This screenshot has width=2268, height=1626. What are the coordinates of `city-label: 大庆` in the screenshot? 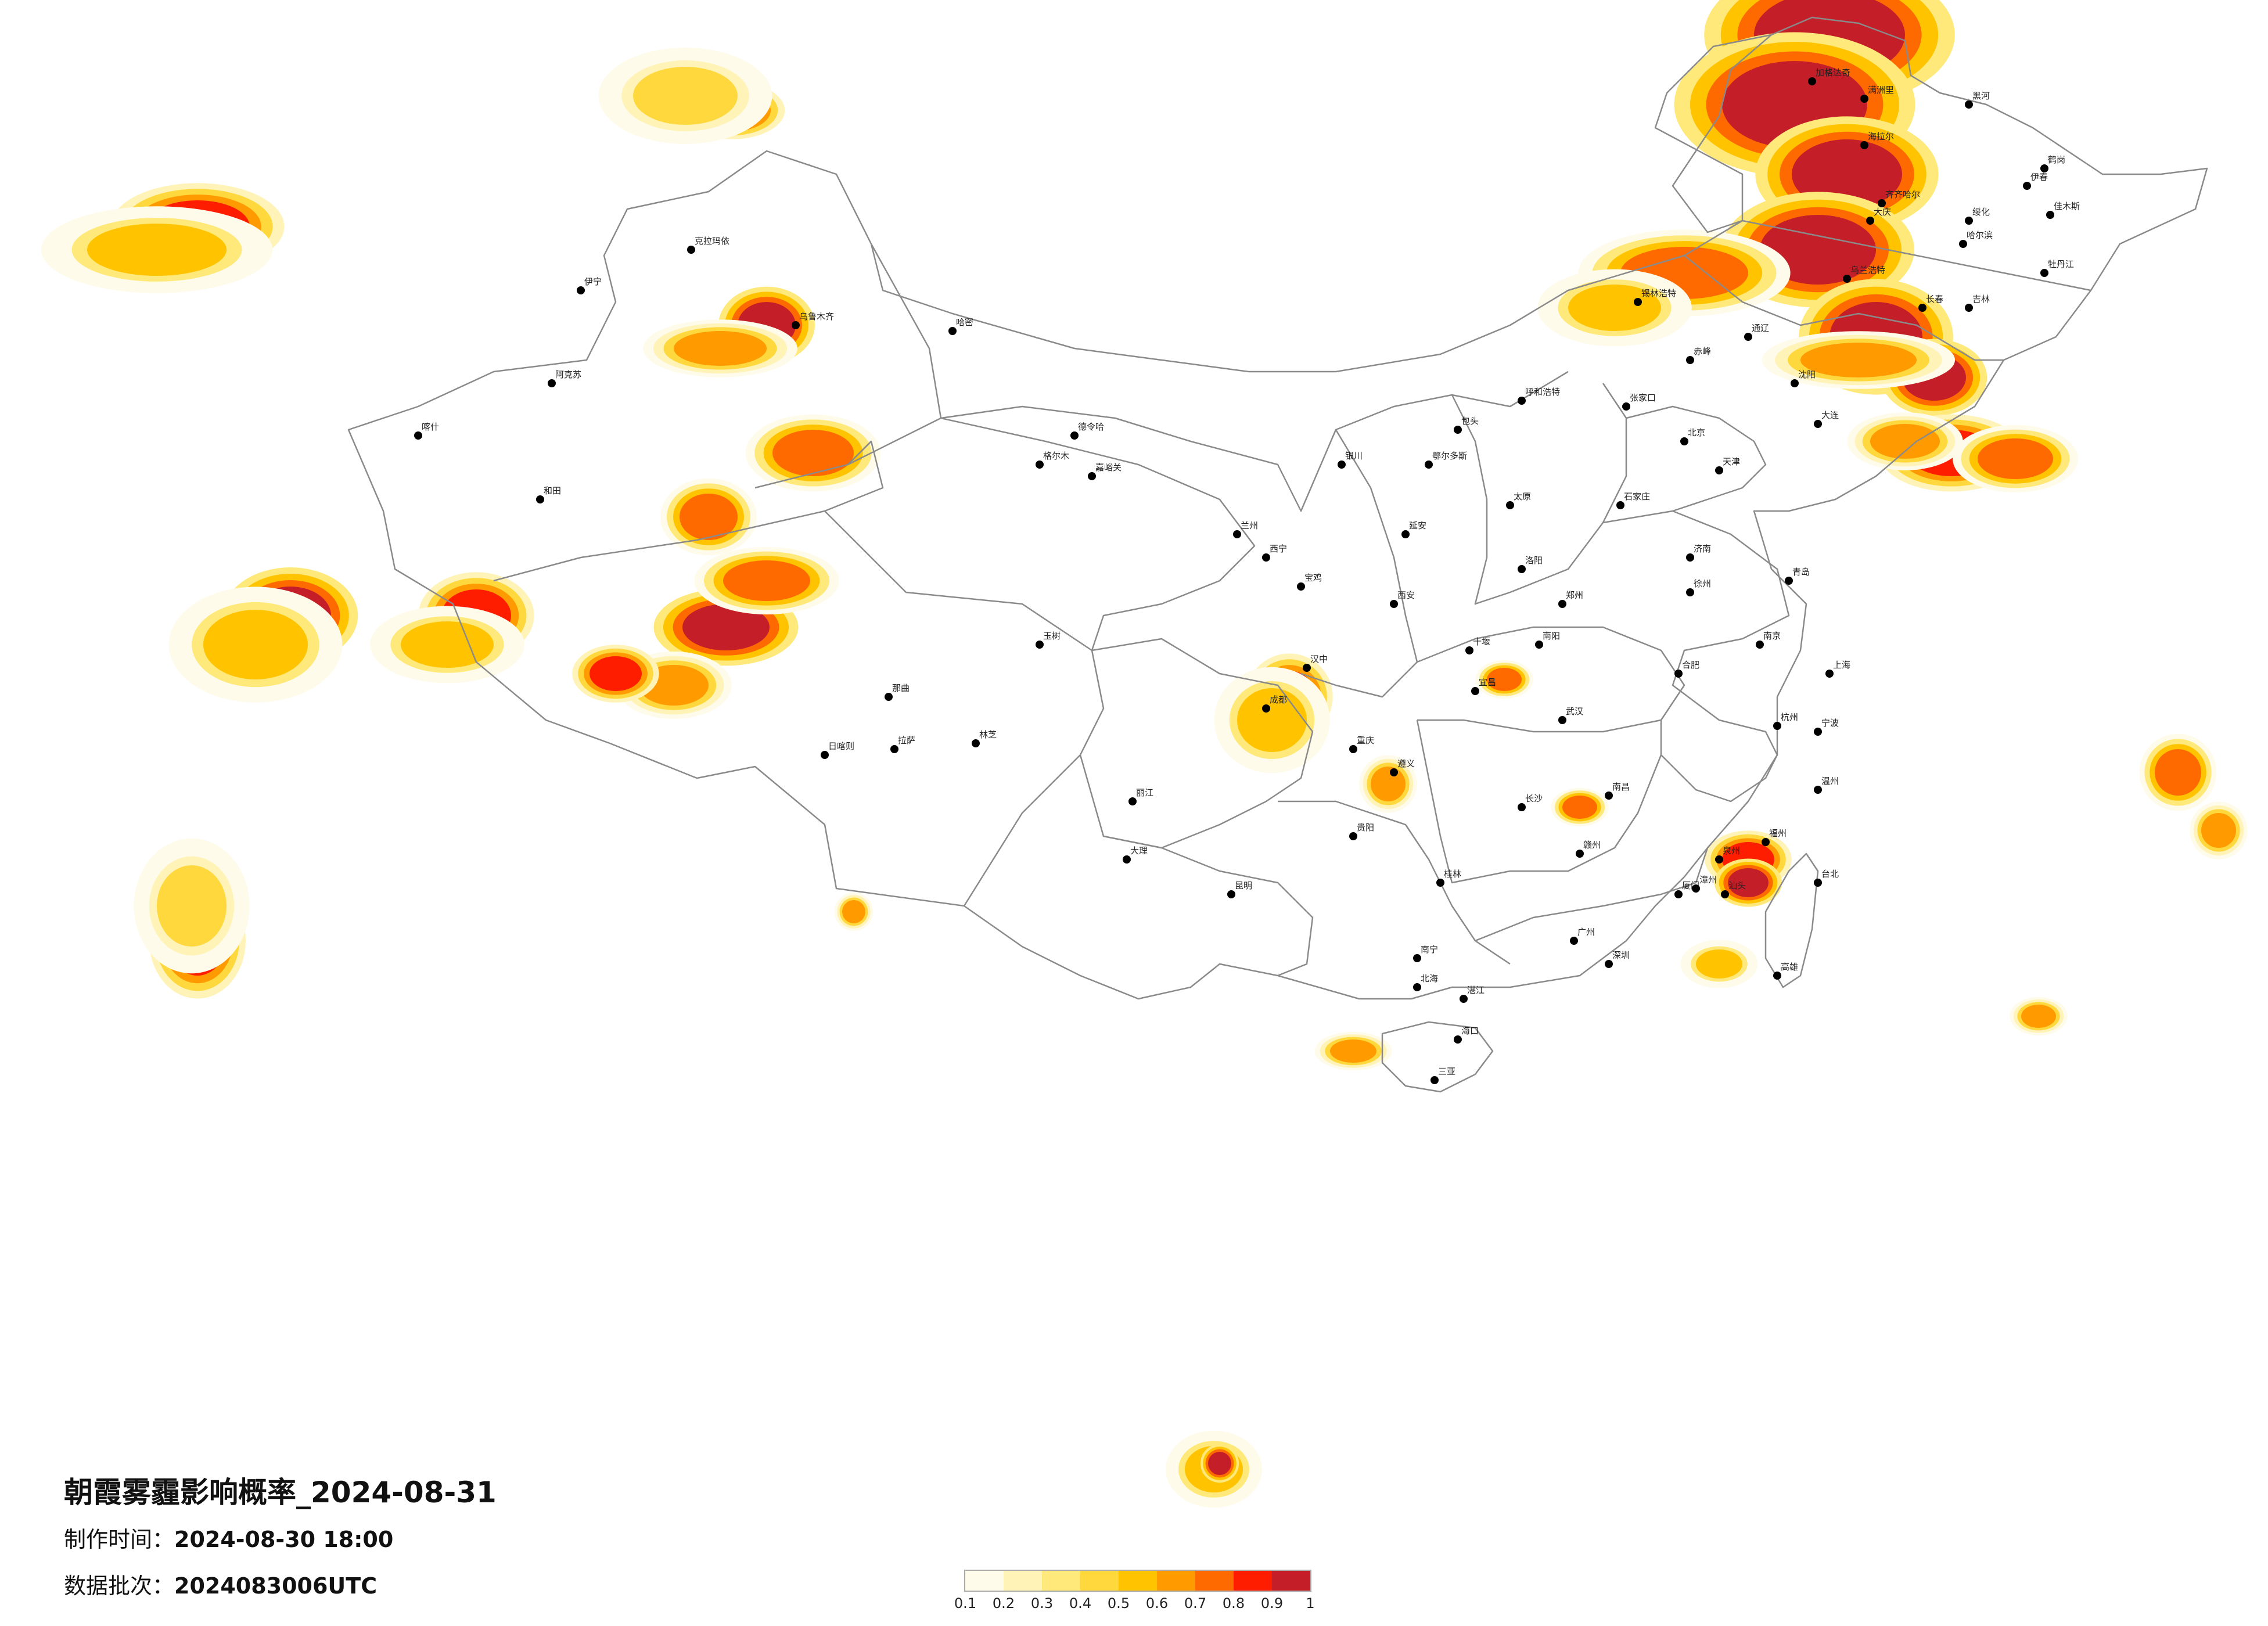 It's located at (1882, 212).